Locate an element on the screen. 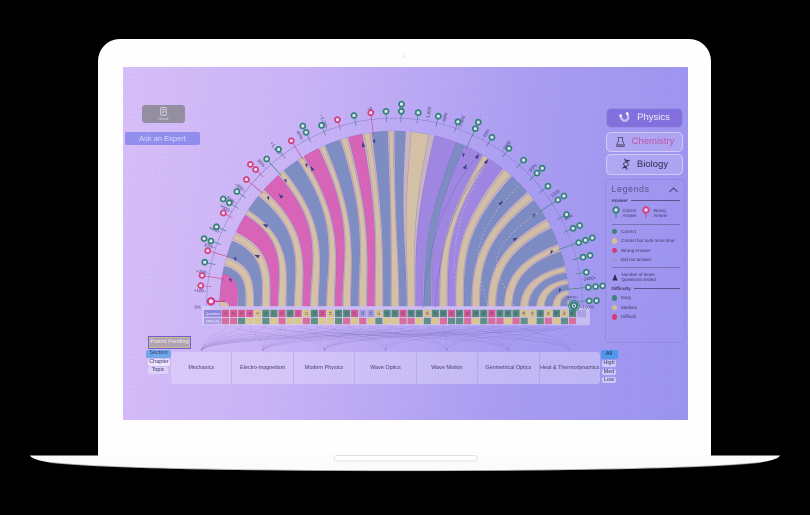 Image resolution: width=810 pixels, height=515 pixels. svg-text: 17 is located at coordinates (355, 313).